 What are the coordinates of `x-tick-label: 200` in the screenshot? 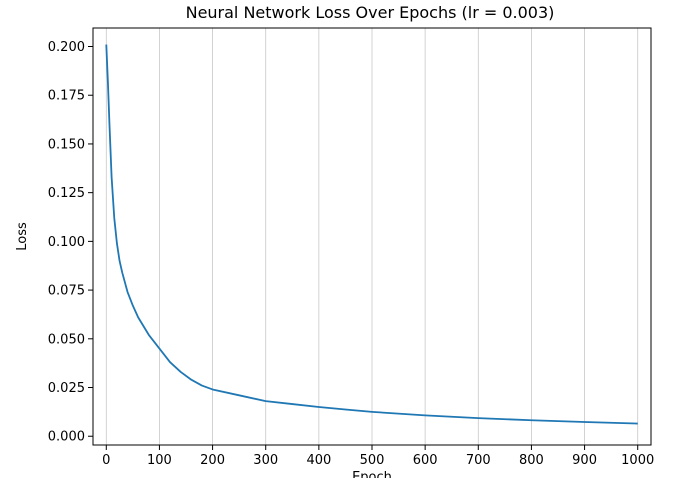 It's located at (212, 460).